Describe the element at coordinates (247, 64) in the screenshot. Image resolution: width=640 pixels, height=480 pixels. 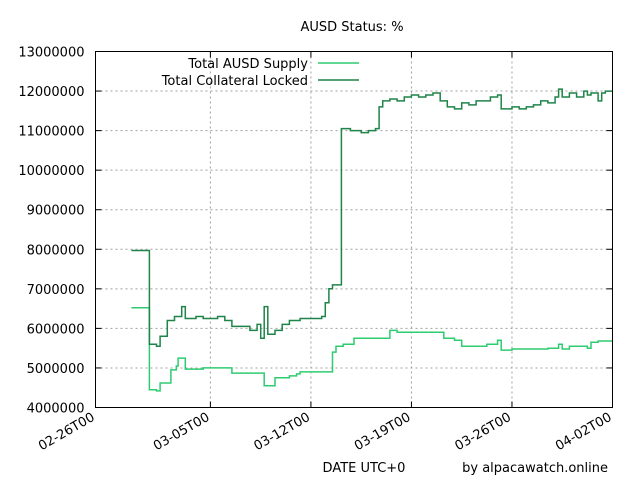
I see `legend-label-supply: Total AUSD Supply` at that location.